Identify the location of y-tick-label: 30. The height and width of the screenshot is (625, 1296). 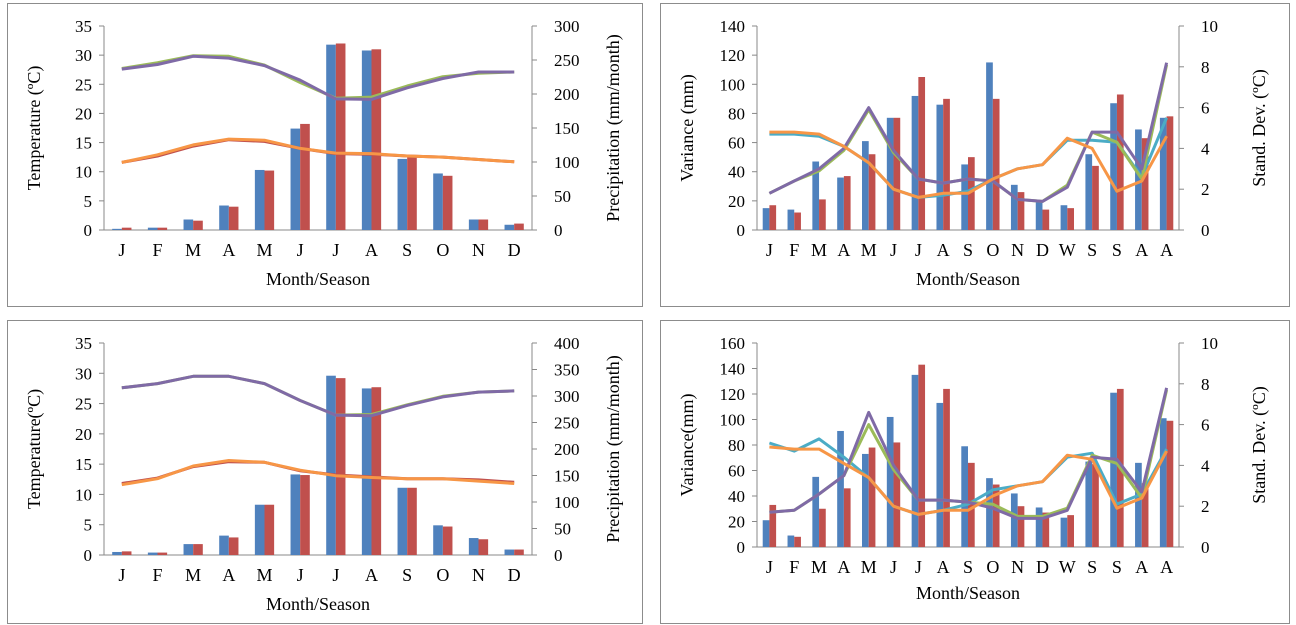
(83, 55).